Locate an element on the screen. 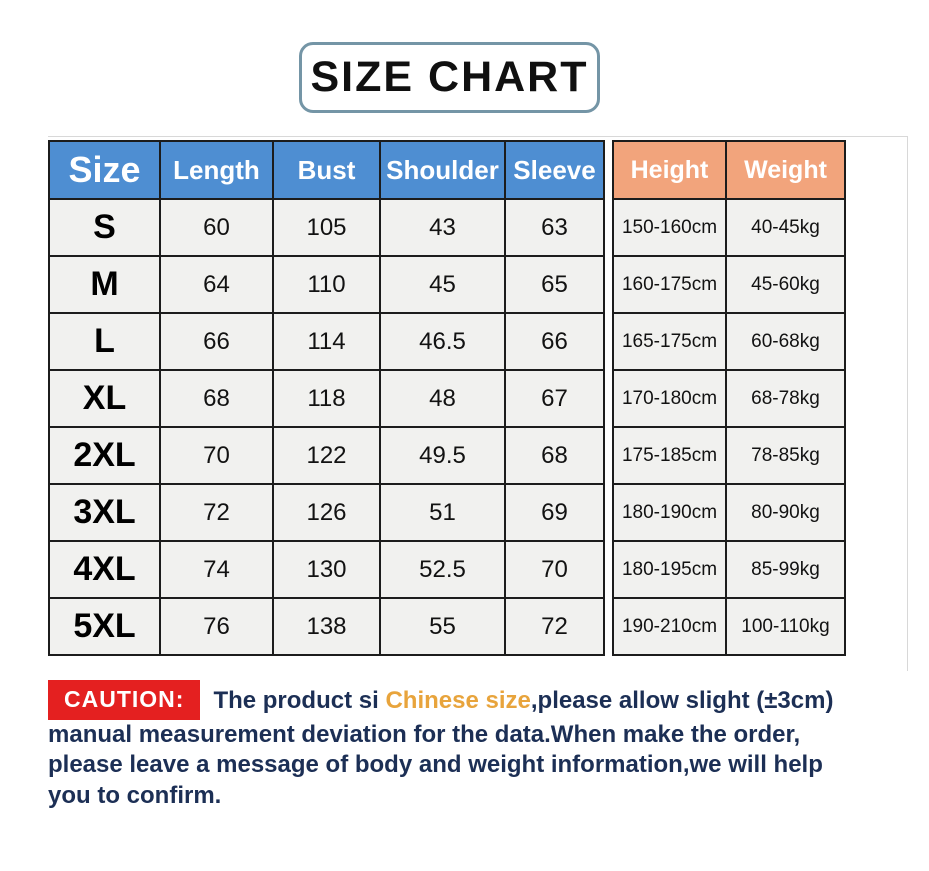 This screenshot has width=929, height=871. caution-badge: CAUTION: is located at coordinates (124, 700).